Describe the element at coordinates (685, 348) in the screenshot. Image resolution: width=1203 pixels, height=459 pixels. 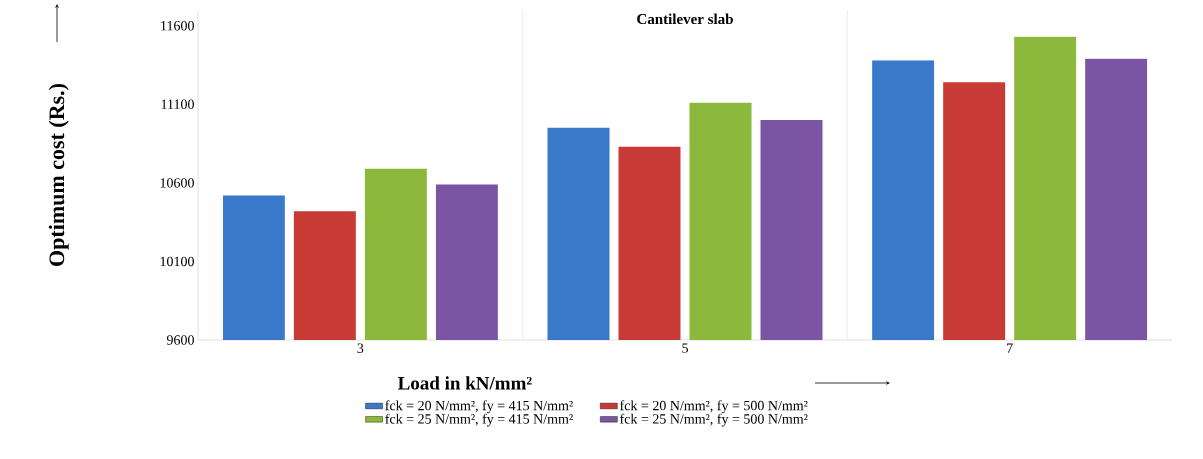
I see `x-tick-label: 5` at that location.